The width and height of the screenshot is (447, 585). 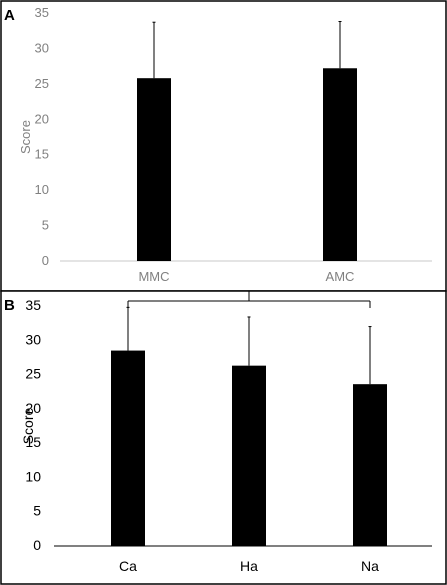 I want to click on x-tick-label: MMC, so click(x=153, y=276).